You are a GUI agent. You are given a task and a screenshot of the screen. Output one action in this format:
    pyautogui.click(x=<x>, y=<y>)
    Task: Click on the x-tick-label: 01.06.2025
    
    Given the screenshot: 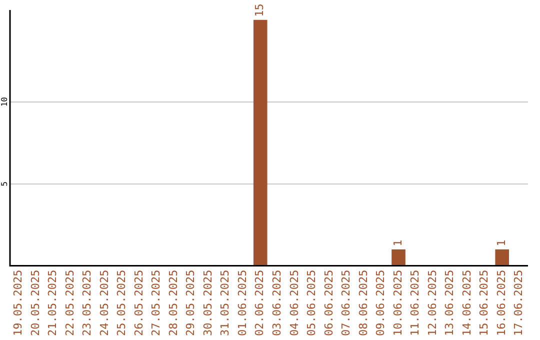 What is the action you would take?
    pyautogui.click(x=242, y=303)
    